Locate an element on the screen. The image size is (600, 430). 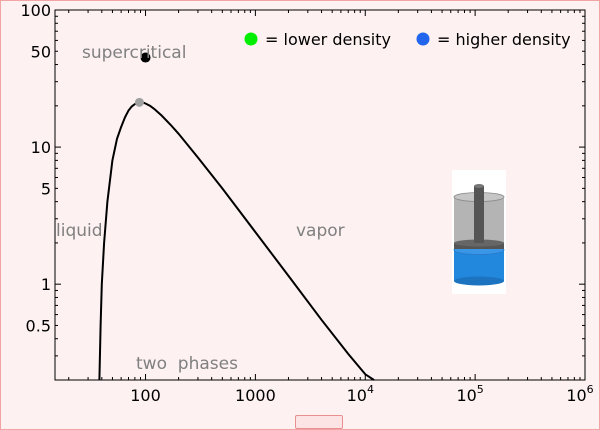
y-tick-label: 50 is located at coordinates (41, 51).